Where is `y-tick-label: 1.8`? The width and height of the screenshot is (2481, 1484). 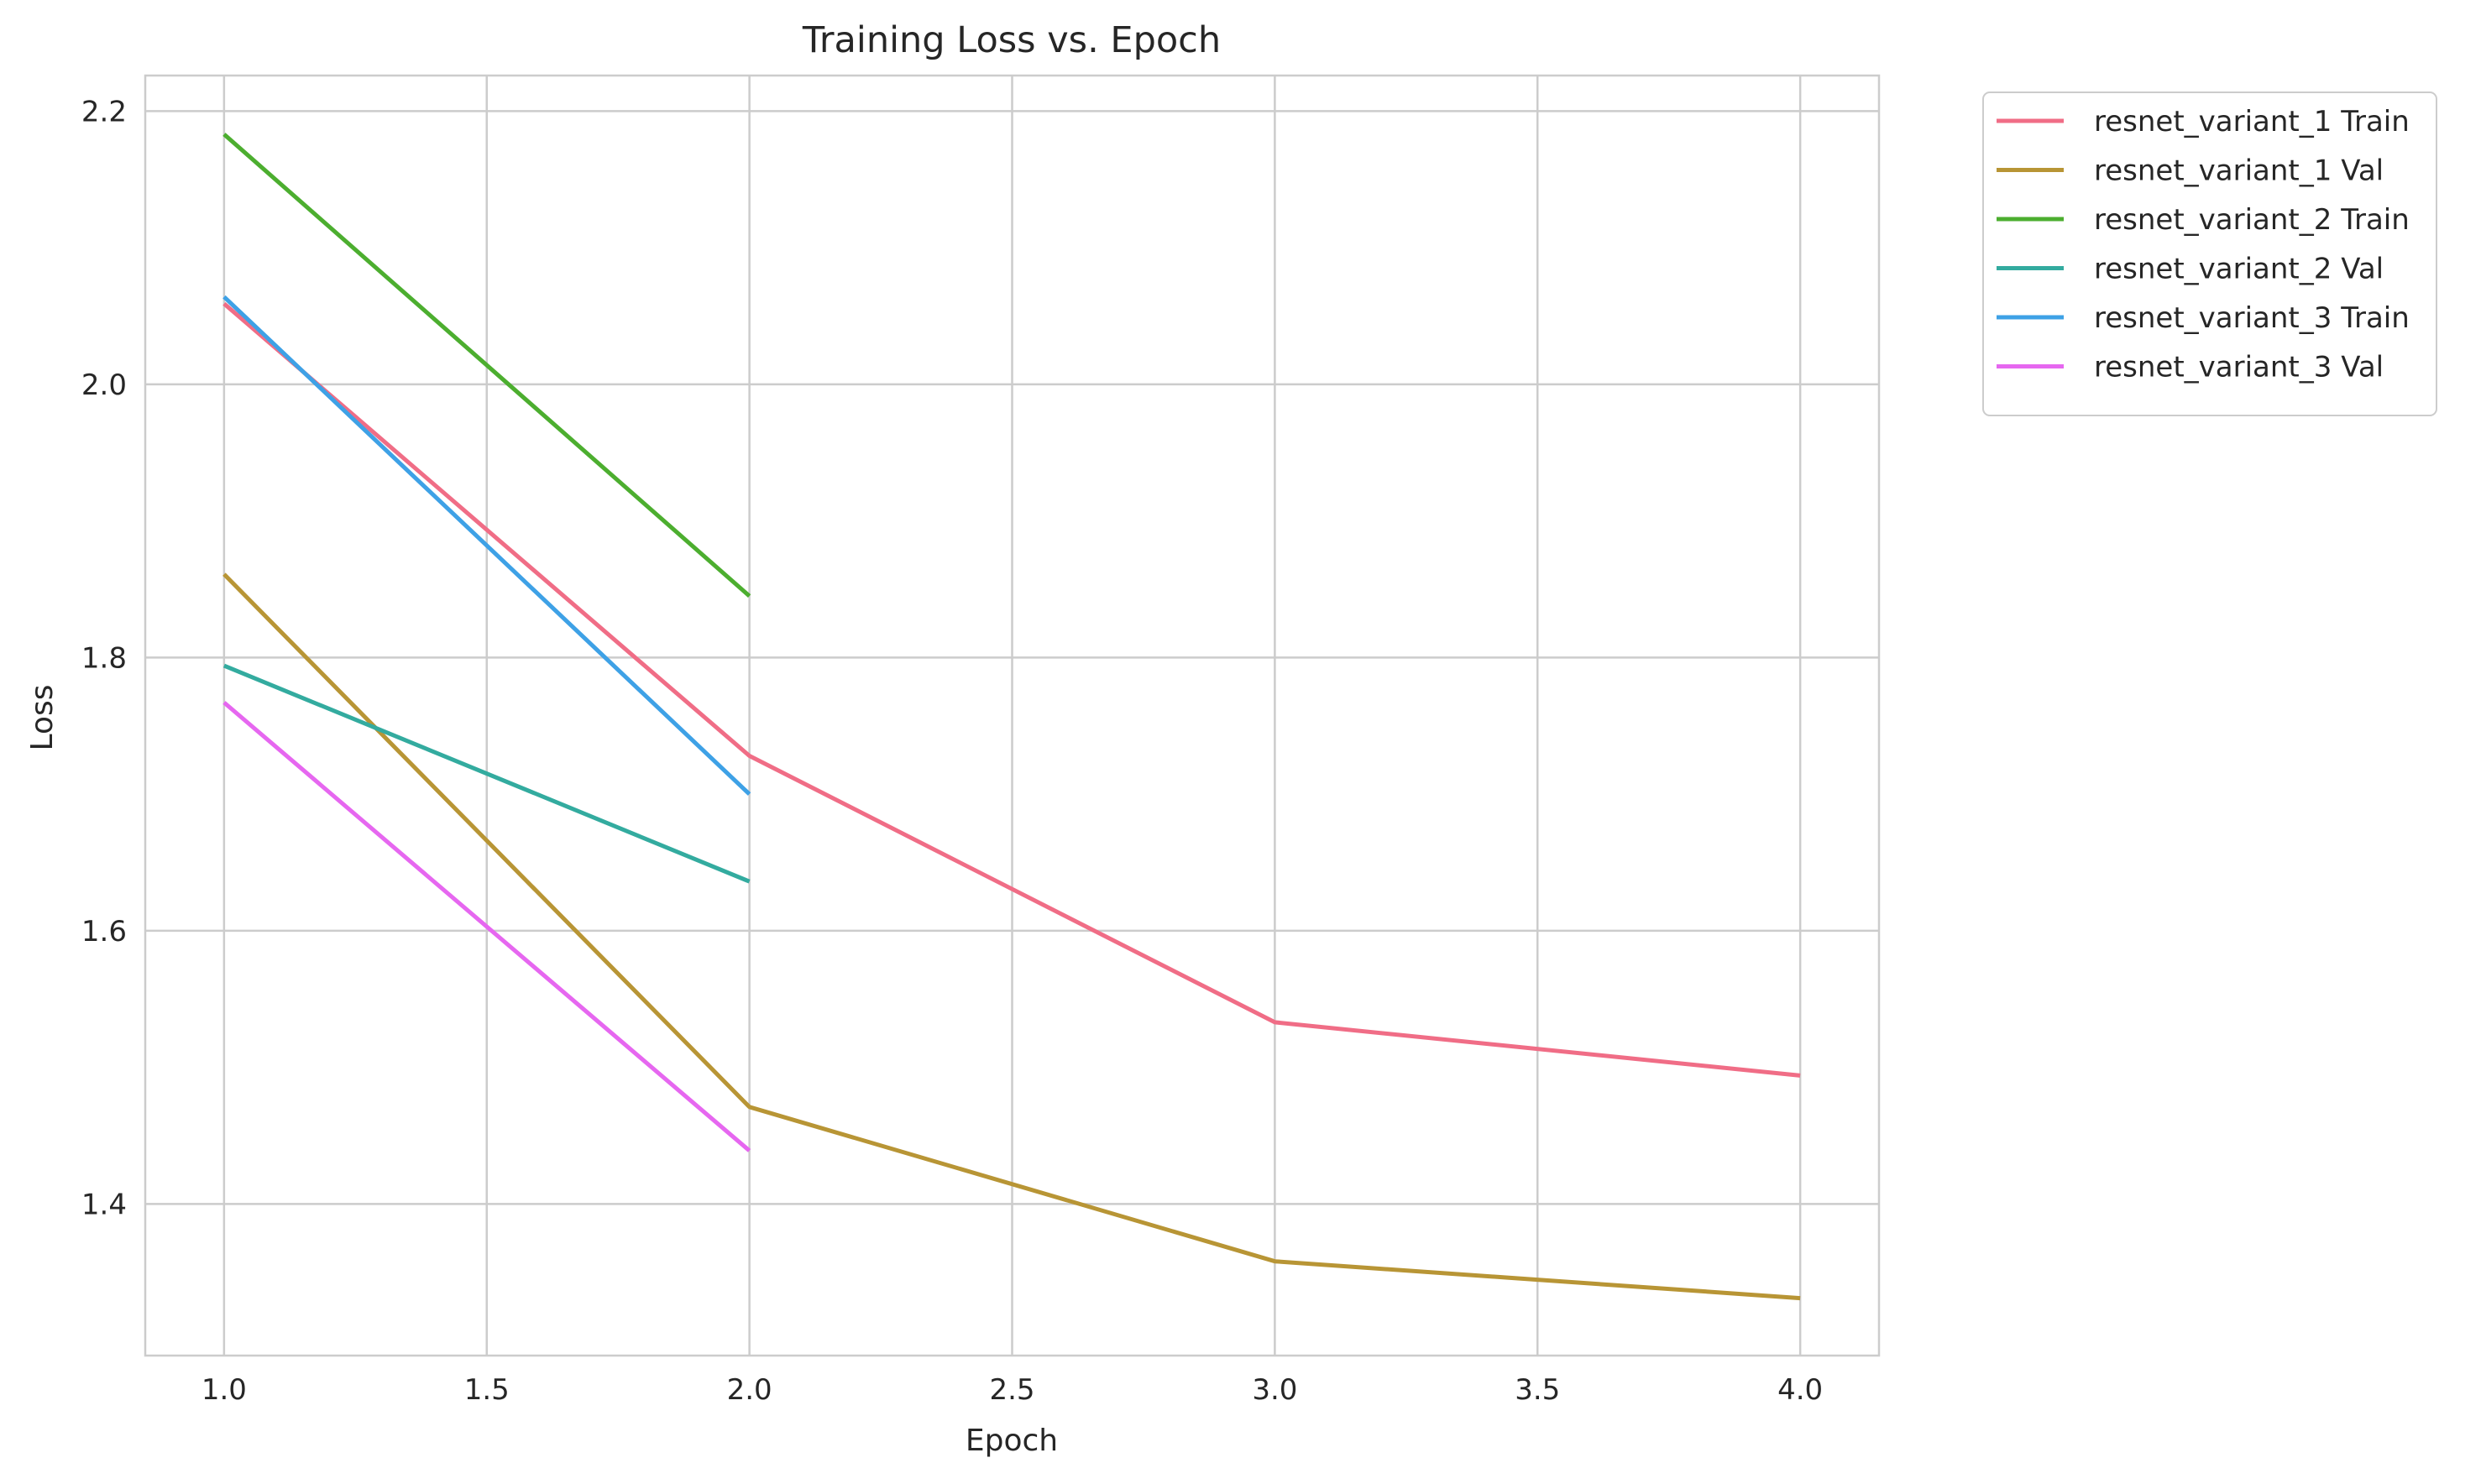
y-tick-label: 1.8 is located at coordinates (104, 658).